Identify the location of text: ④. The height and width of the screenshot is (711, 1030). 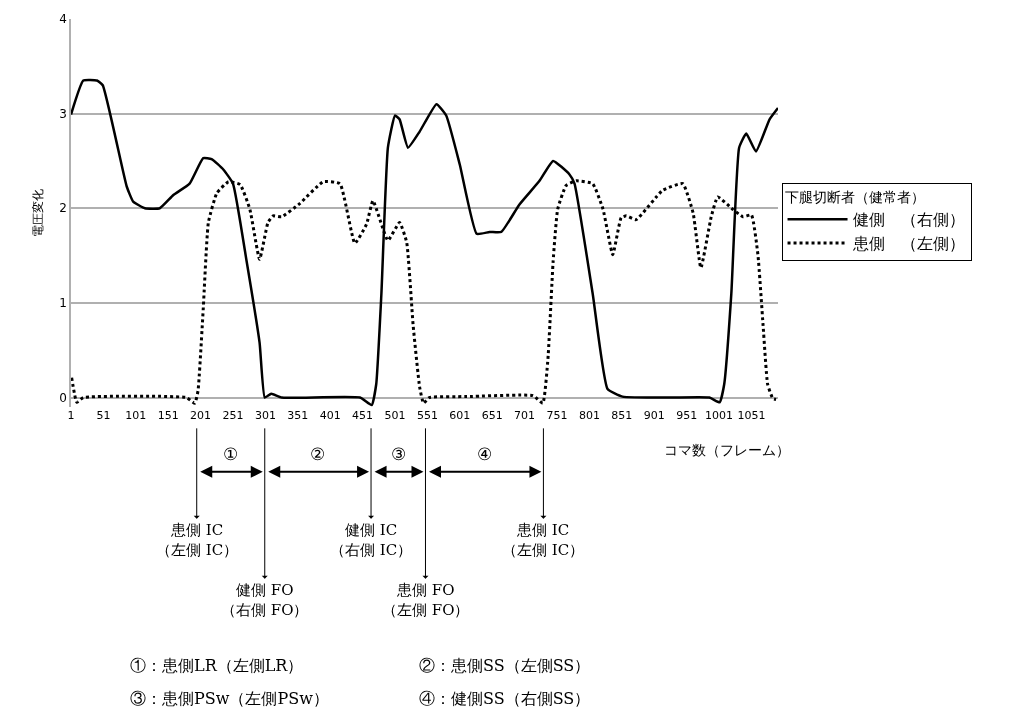
(484, 454).